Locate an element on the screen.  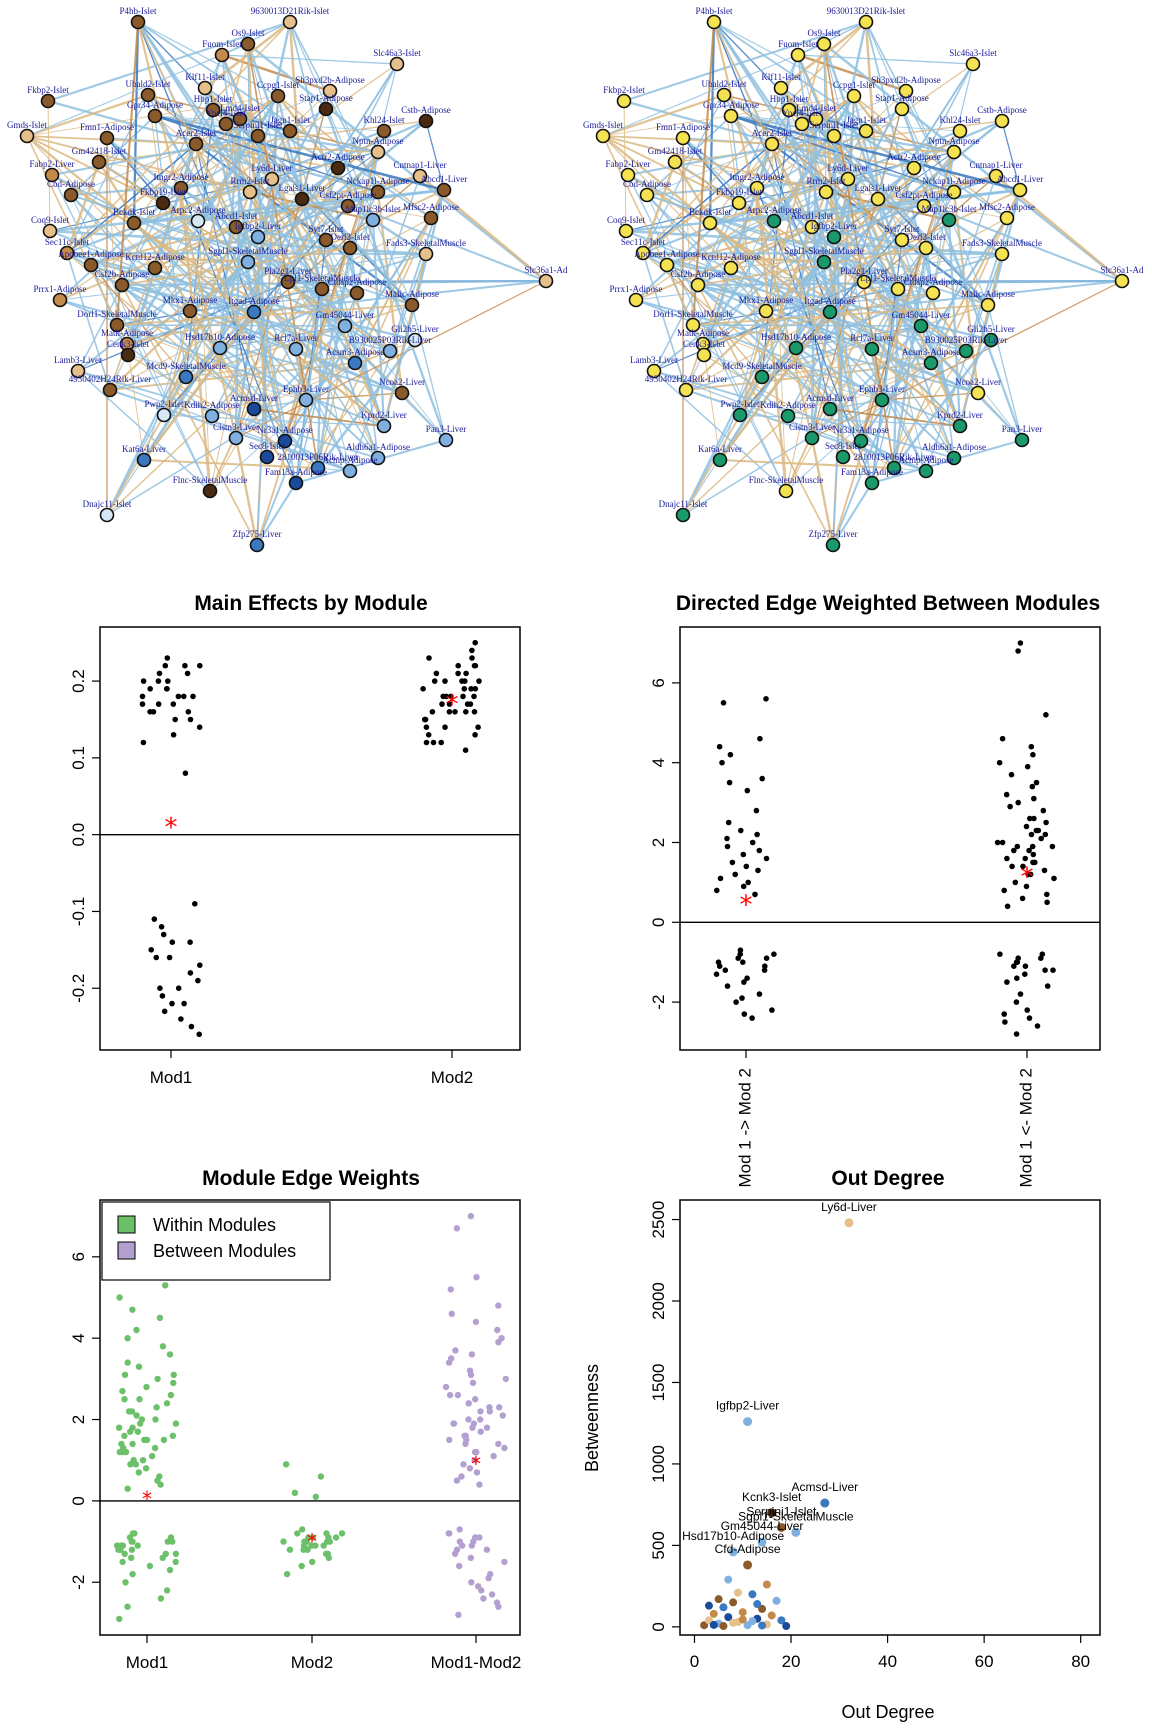
network-node-label: Sgpl1-SkeletalMuscle is located at coordinates (824, 251).